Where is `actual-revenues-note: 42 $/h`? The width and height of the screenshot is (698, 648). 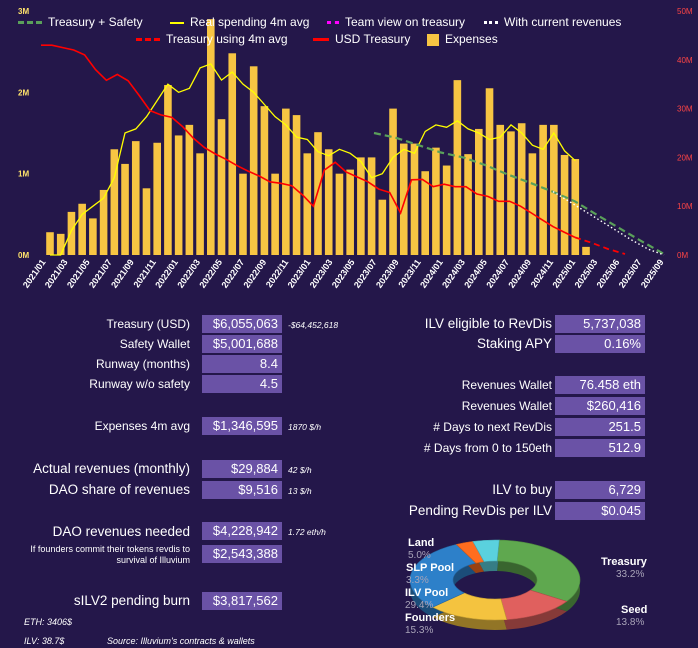
actual-revenues-note: 42 $/h is located at coordinates (300, 470).